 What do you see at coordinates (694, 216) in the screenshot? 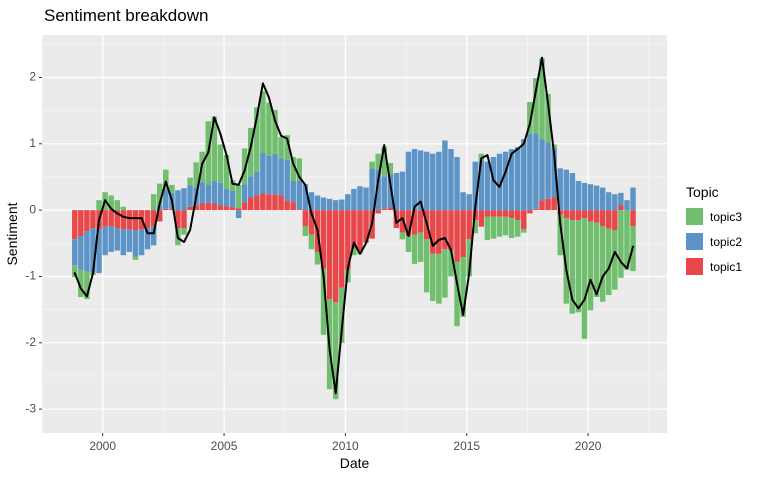
I see `topic3-swatch-icon` at bounding box center [694, 216].